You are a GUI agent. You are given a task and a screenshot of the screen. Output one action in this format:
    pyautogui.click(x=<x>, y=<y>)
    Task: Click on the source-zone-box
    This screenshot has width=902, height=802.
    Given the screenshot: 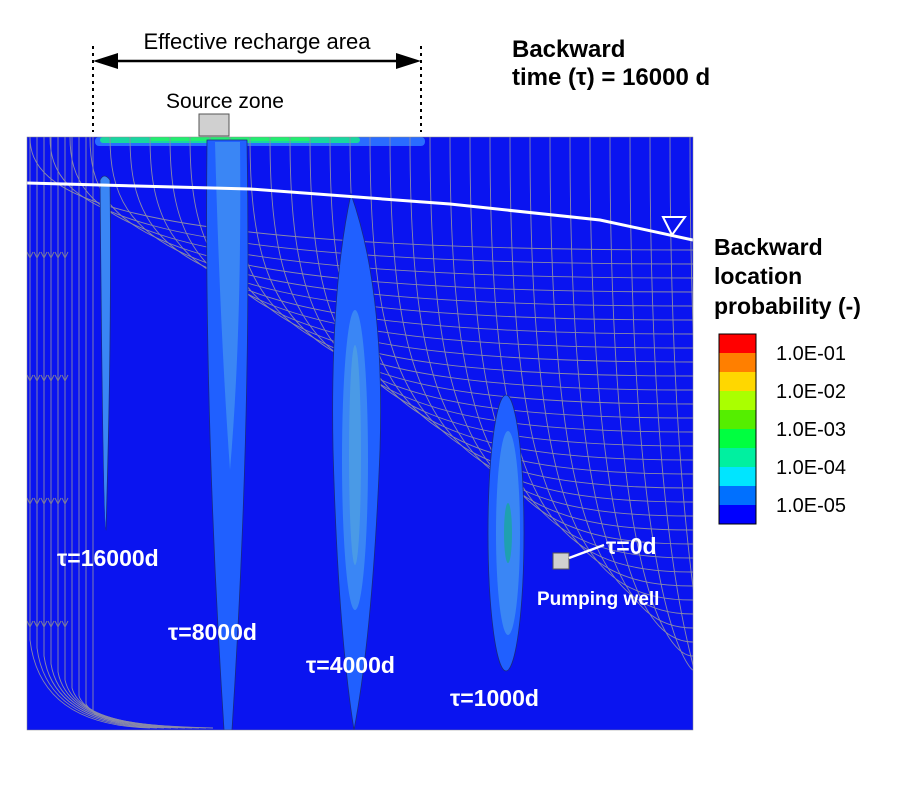 What is the action you would take?
    pyautogui.click(x=214, y=125)
    